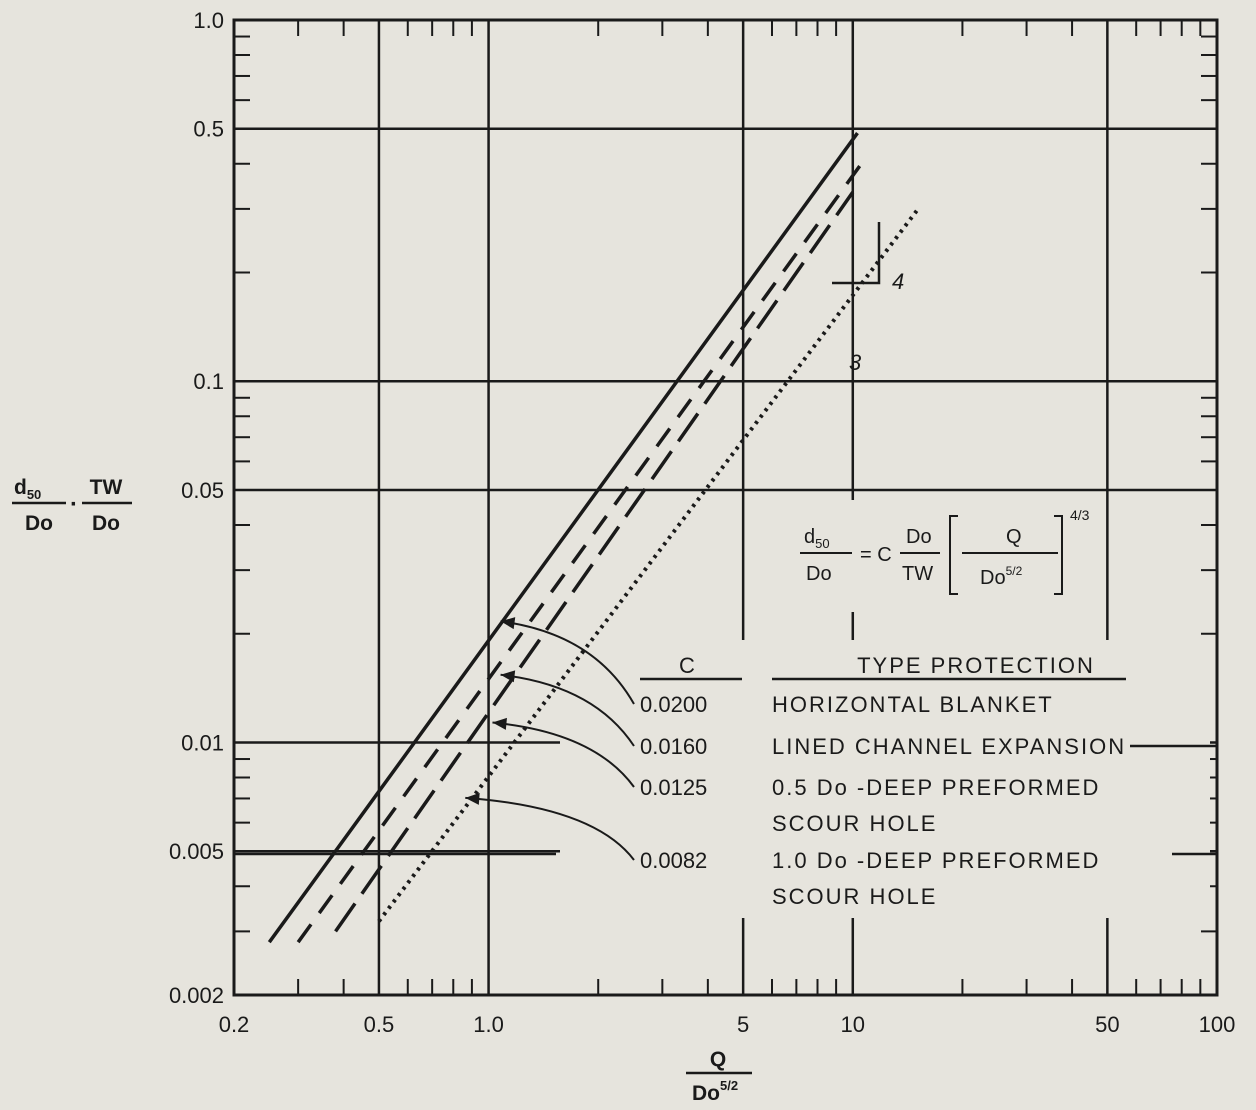 This screenshot has height=1110, width=1256. Describe the element at coordinates (855, 362) in the screenshot. I see `slope-run-label: 3` at that location.